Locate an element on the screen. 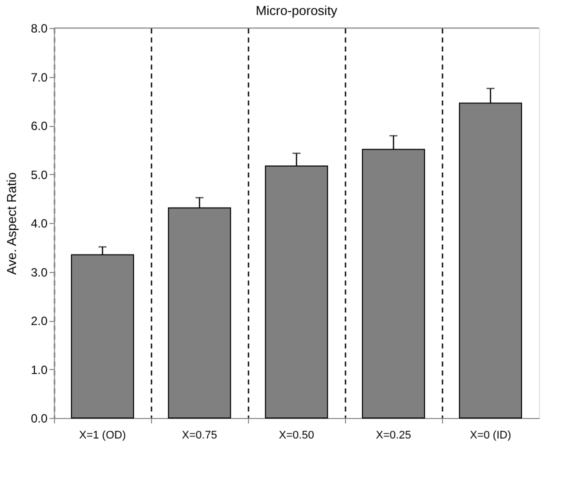  y-tick-label: 1.0 is located at coordinates (39, 369).